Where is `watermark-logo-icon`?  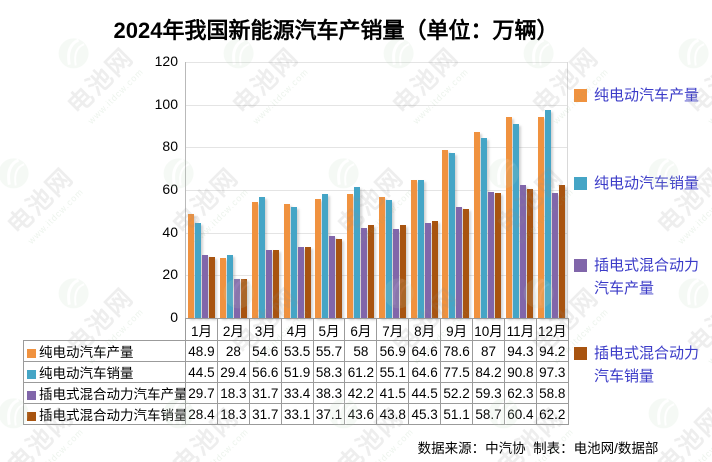
watermark-logo-icon is located at coordinates (73, 293).